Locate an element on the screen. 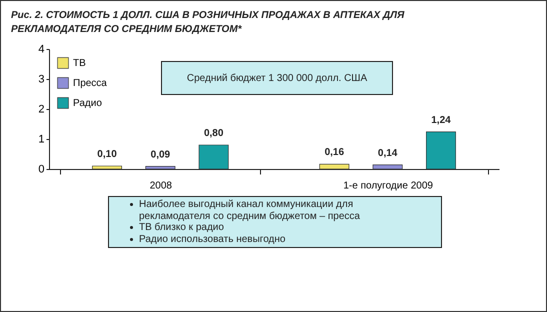  chart-title: Рис. 2. СТОИМОСТЬ 1 ДОЛЛ. США В РОЗНИЧНЫХ ПРОДАЖАХ В АПТЕКАХ ДЛЯ РЕКЛАМОДАТЕЛЯ СО СРЕДНИМ БЮДЖЕТОМ* is located at coordinates (208, 23).